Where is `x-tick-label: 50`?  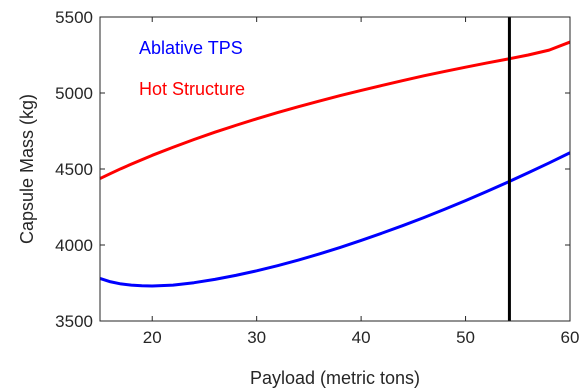 x-tick-label: 50 is located at coordinates (465, 337).